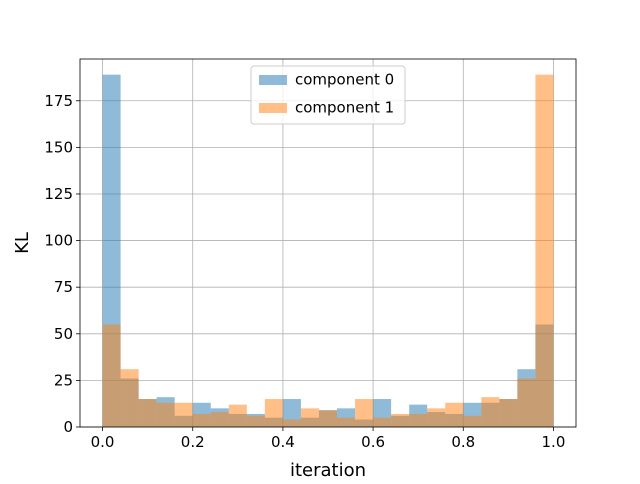 This screenshot has height=484, width=640. I want to click on x-tick-label: 1.0, so click(554, 442).